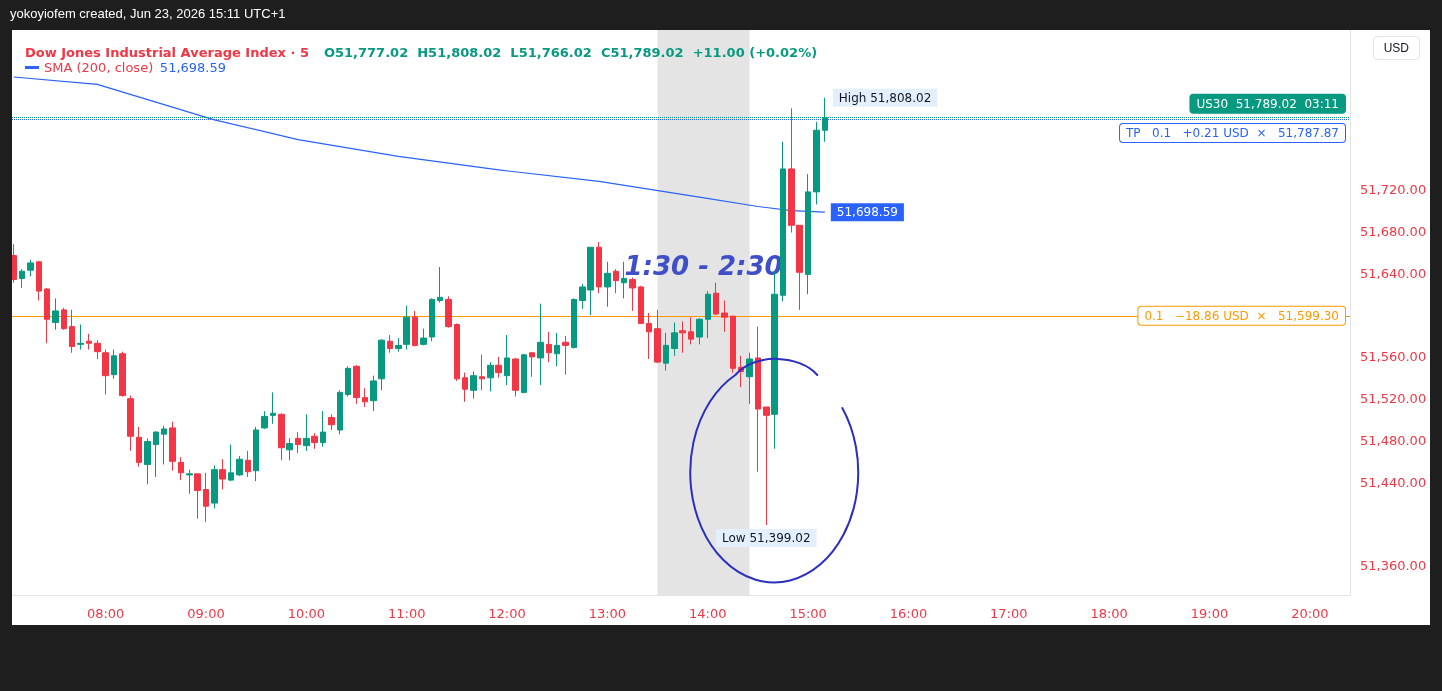  Describe the element at coordinates (1393, 232) in the screenshot. I see `y-tick-label: 51,680.00` at that location.